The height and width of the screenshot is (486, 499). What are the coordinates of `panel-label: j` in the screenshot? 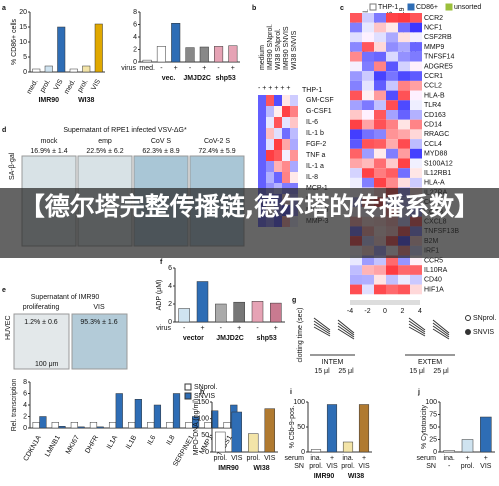 It's located at (418, 392).